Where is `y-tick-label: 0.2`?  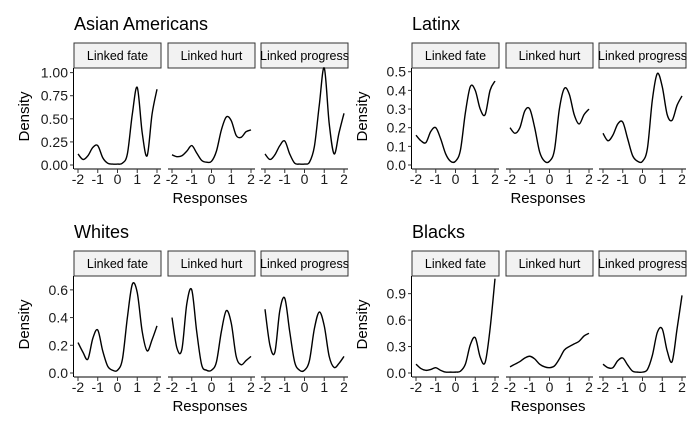 y-tick-label: 0.2 is located at coordinates (397, 128).